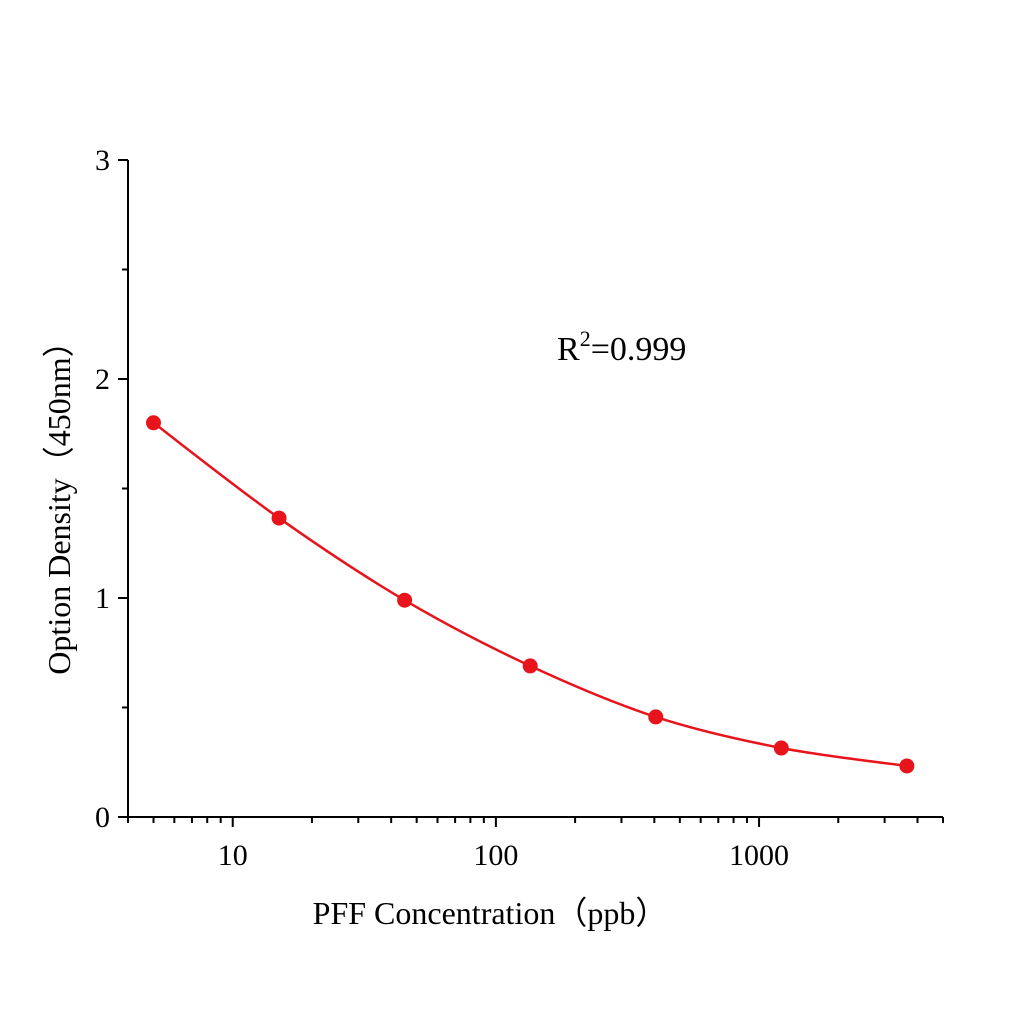 This screenshot has width=1024, height=1024. Describe the element at coordinates (102, 817) in the screenshot. I see `y-tick-label: 0` at that location.